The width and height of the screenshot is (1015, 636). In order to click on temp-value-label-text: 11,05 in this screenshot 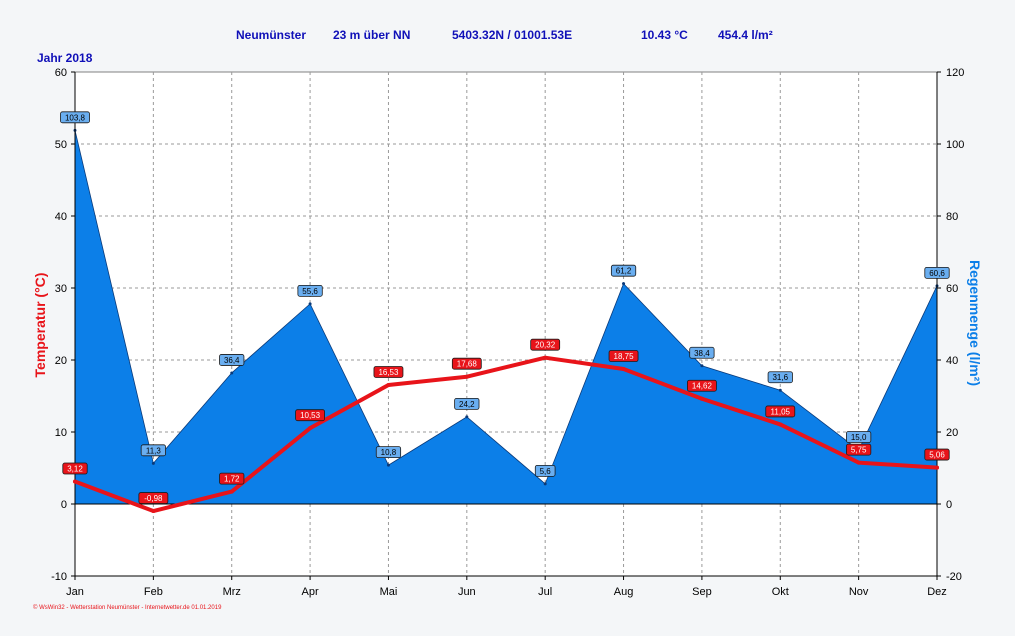, I will do `click(781, 411)`.